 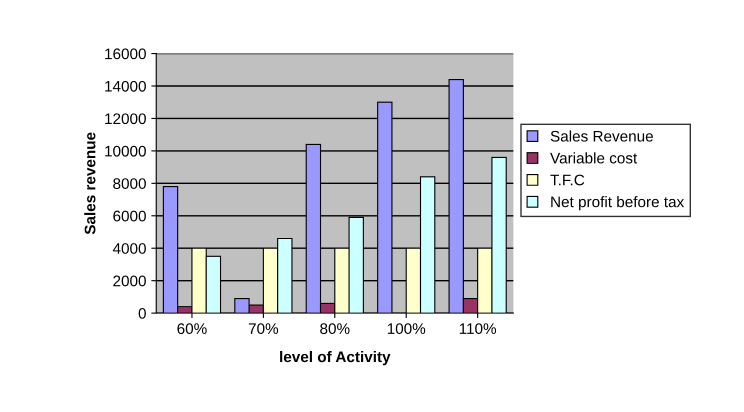 What do you see at coordinates (125, 151) in the screenshot?
I see `y-tick-label: 10000` at bounding box center [125, 151].